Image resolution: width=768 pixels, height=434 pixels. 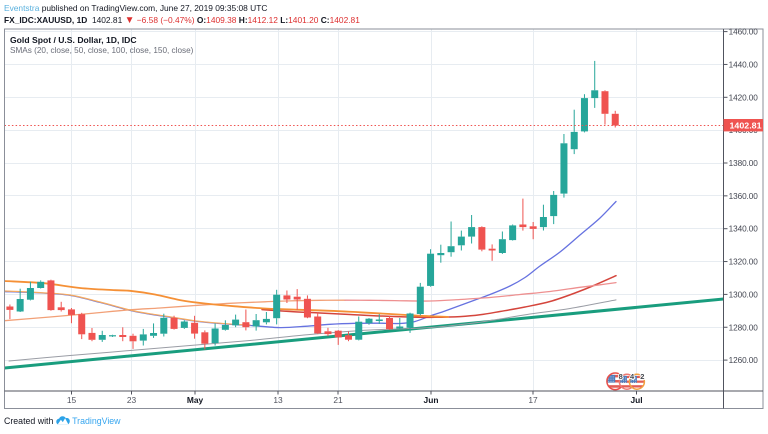 What do you see at coordinates (642, 376) in the screenshot?
I see `svg-text: 2` at bounding box center [642, 376].